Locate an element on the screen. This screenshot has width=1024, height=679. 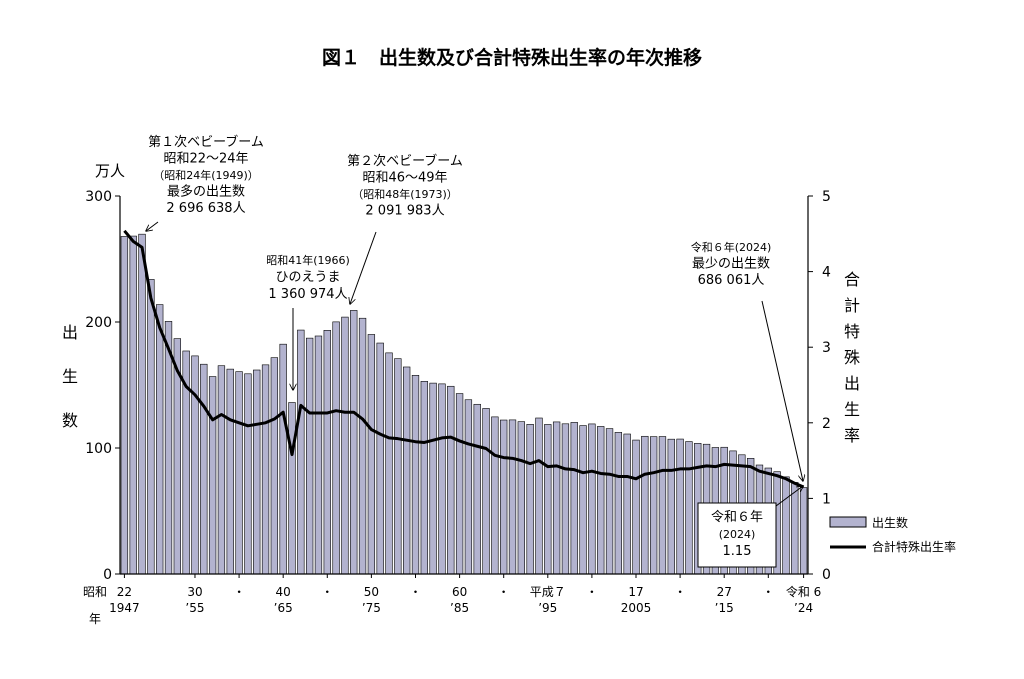
annotation-2024-tfr-line-0: 令和６年 is located at coordinates (737, 517).